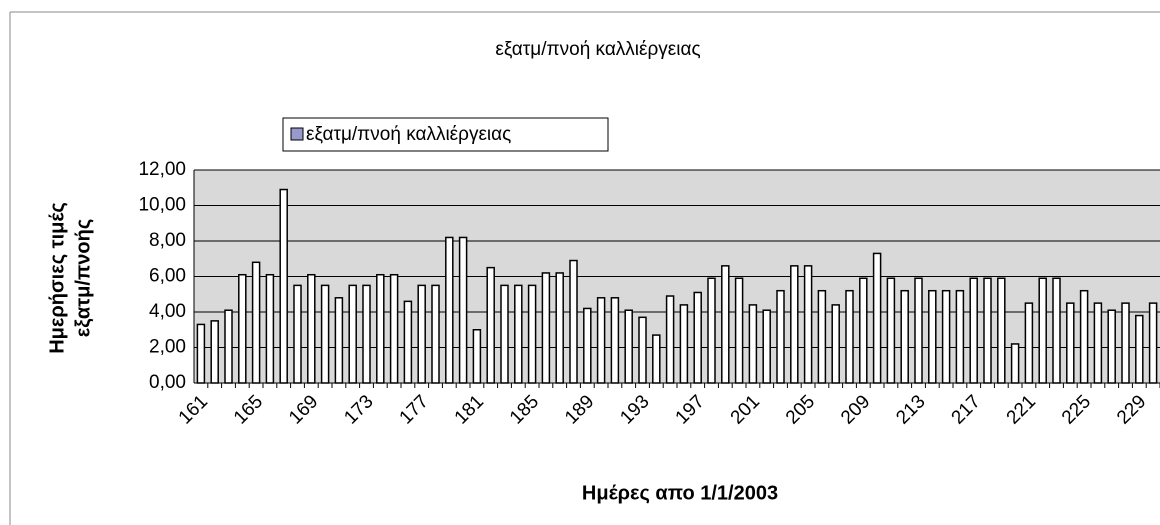 This screenshot has width=1160, height=525. Describe the element at coordinates (579, 409) in the screenshot. I see `x-tick-label: 189` at that location.